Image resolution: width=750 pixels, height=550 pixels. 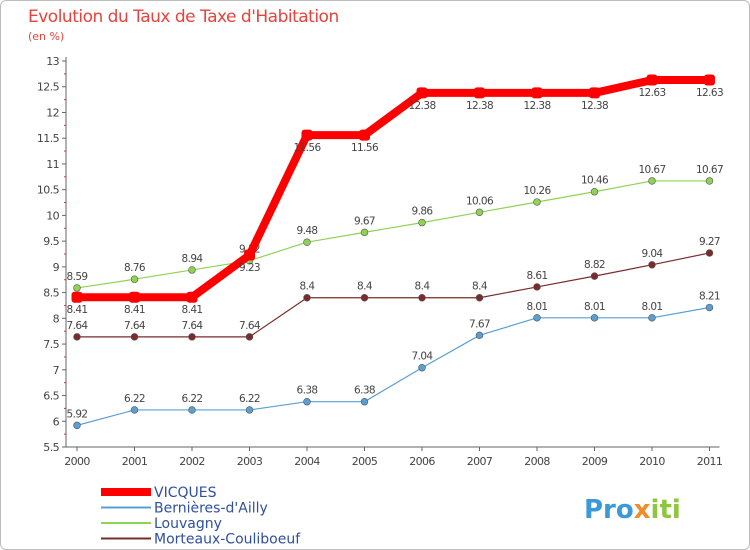 I want to click on legend-label: Bernières-d'Ailly, so click(x=211, y=509).